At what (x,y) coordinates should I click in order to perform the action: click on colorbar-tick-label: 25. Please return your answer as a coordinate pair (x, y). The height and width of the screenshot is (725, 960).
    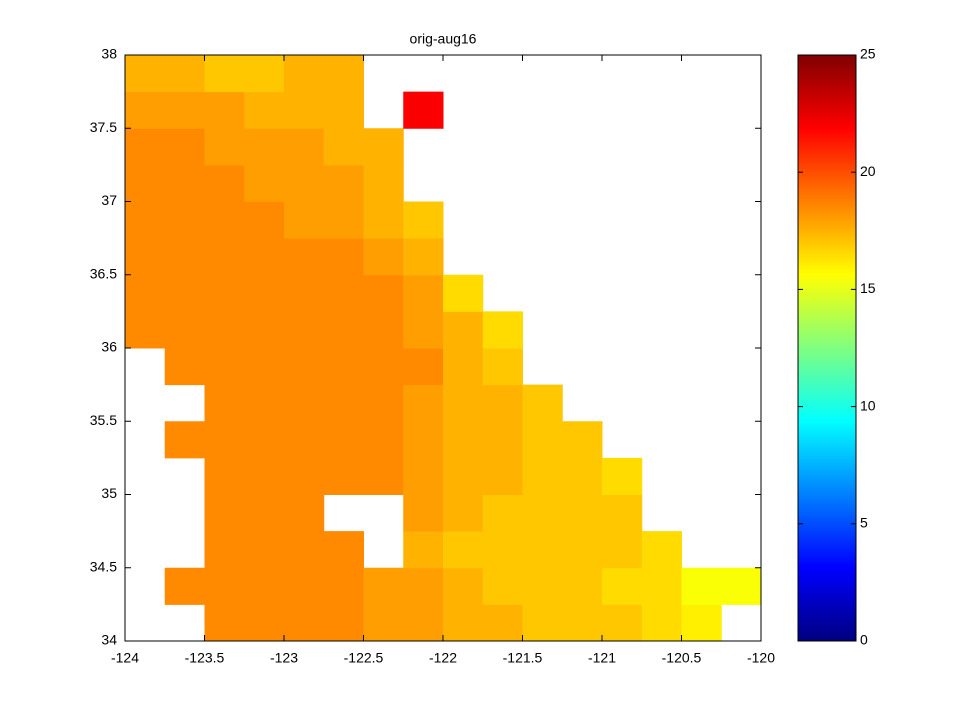
    Looking at the image, I should click on (868, 54).